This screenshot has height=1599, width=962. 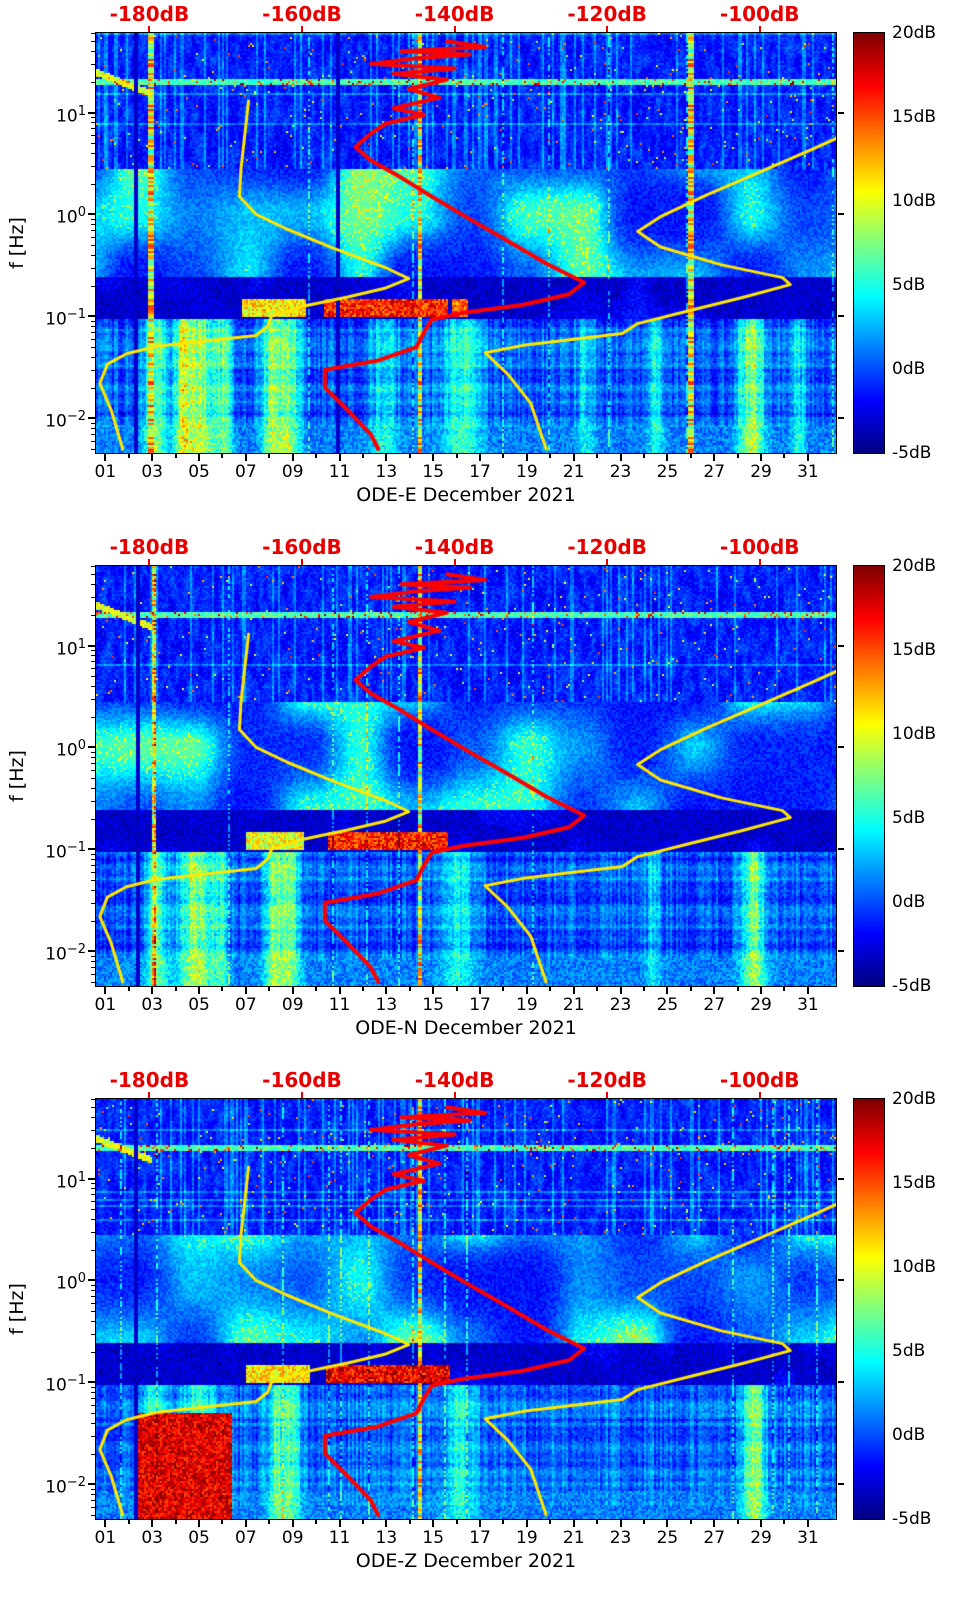 I want to click on colorbar-gradient, so click(x=869, y=1309).